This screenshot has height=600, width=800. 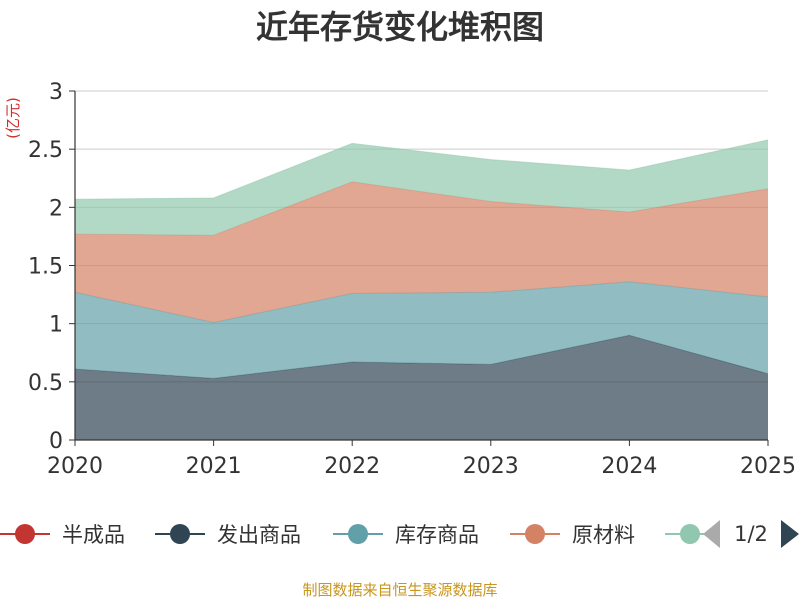 What do you see at coordinates (603, 535) in the screenshot?
I see `legend-label: 原材料` at bounding box center [603, 535].